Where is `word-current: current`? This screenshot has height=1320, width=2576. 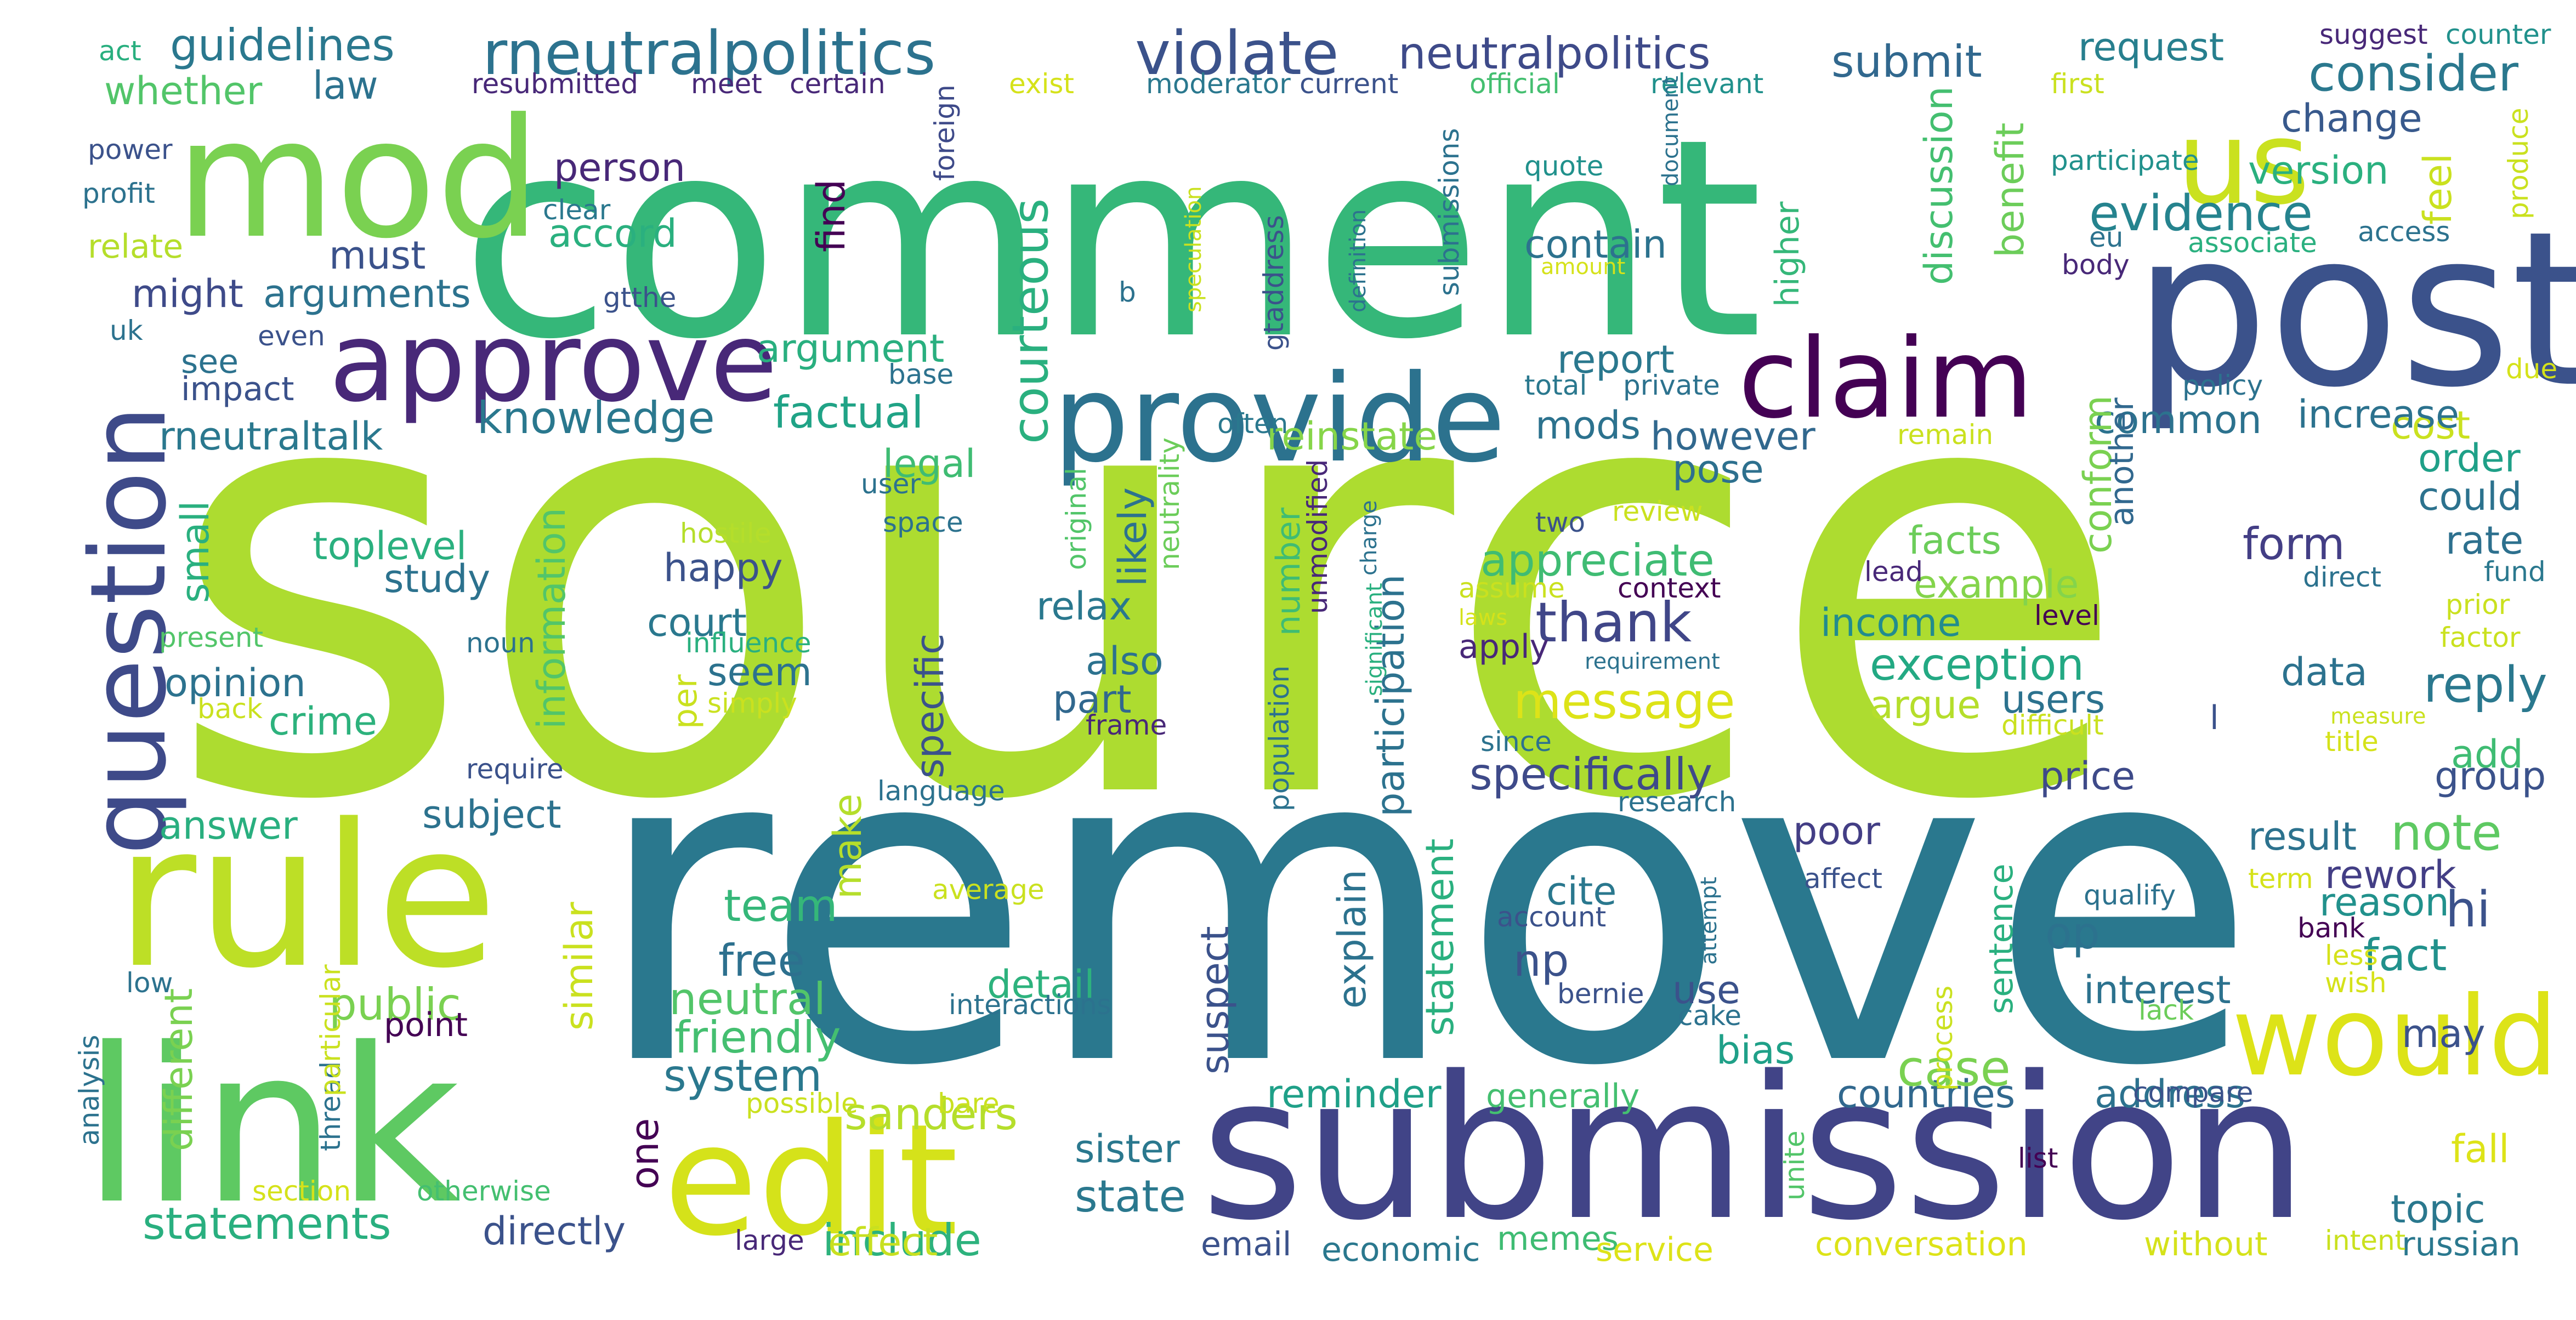
word-current: current is located at coordinates (1349, 84).